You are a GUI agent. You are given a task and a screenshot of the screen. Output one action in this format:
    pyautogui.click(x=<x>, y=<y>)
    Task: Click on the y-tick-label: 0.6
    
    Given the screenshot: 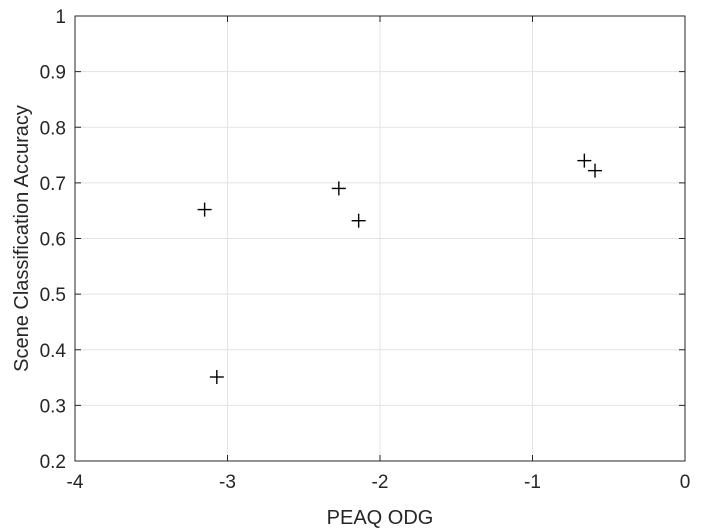 What is the action you would take?
    pyautogui.click(x=53, y=240)
    